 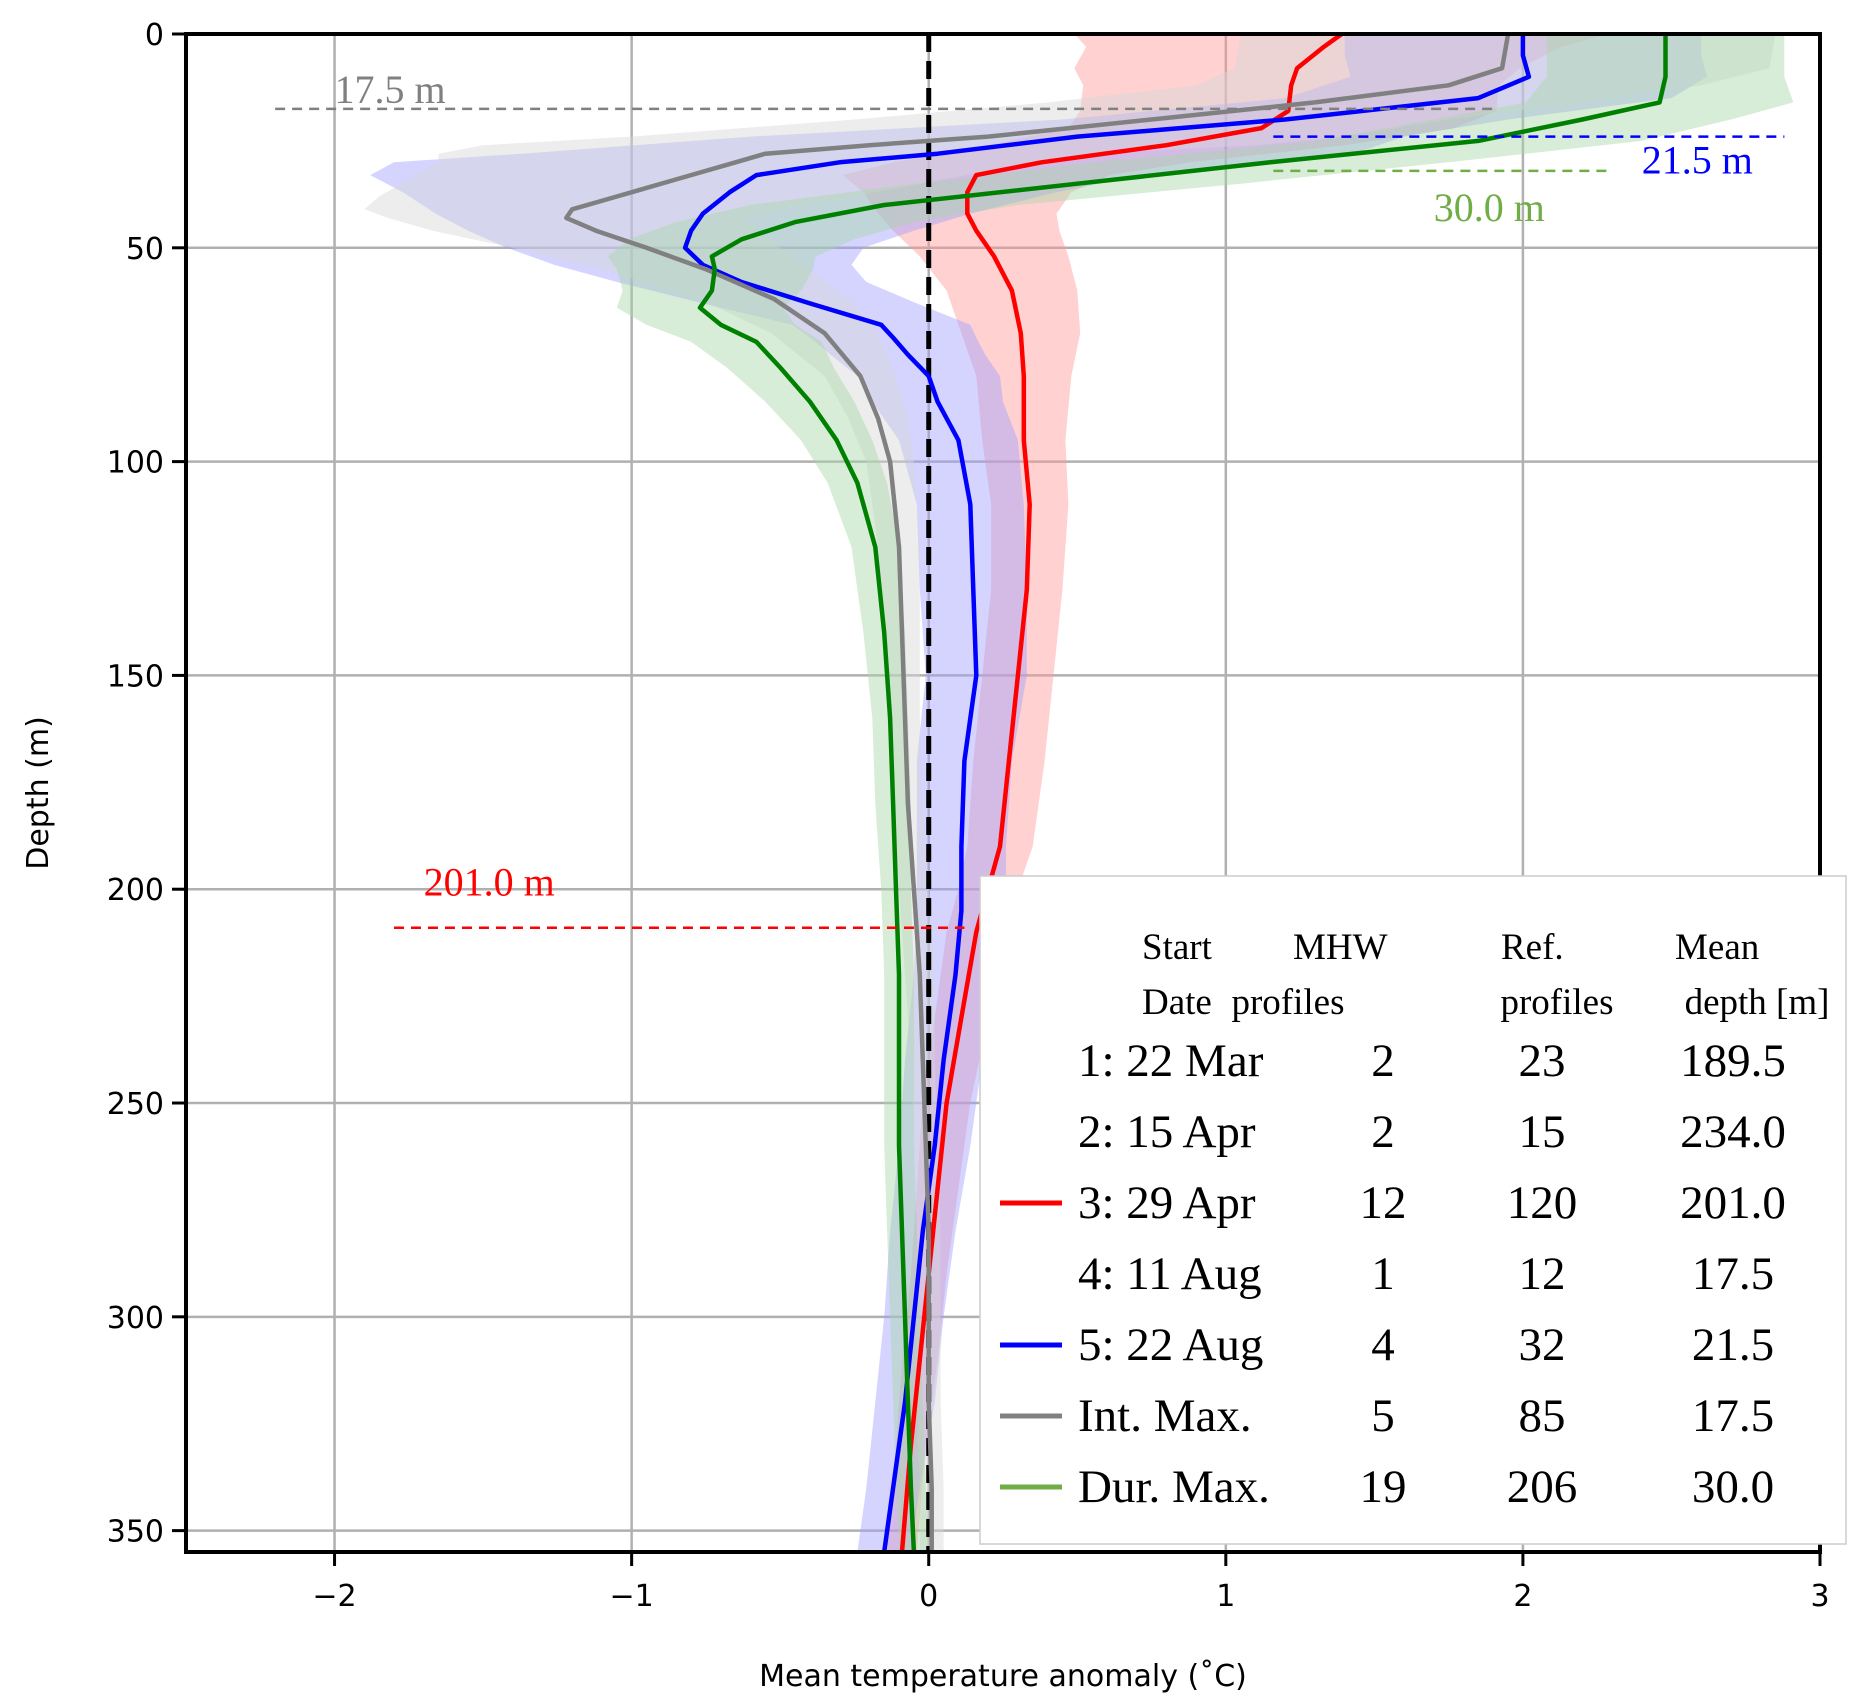 I want to click on legend-row-mean-depth: 21.5, so click(x=1733, y=1345).